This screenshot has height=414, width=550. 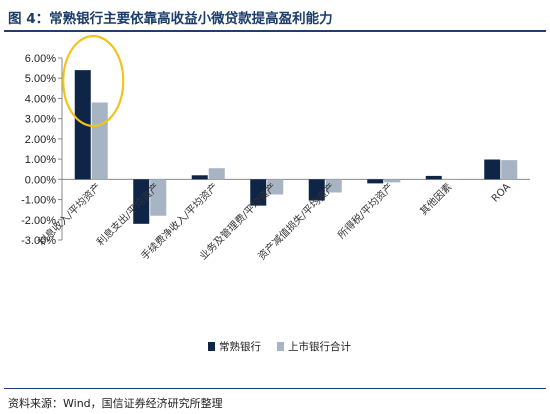 I want to click on footer-rule, so click(x=275, y=388).